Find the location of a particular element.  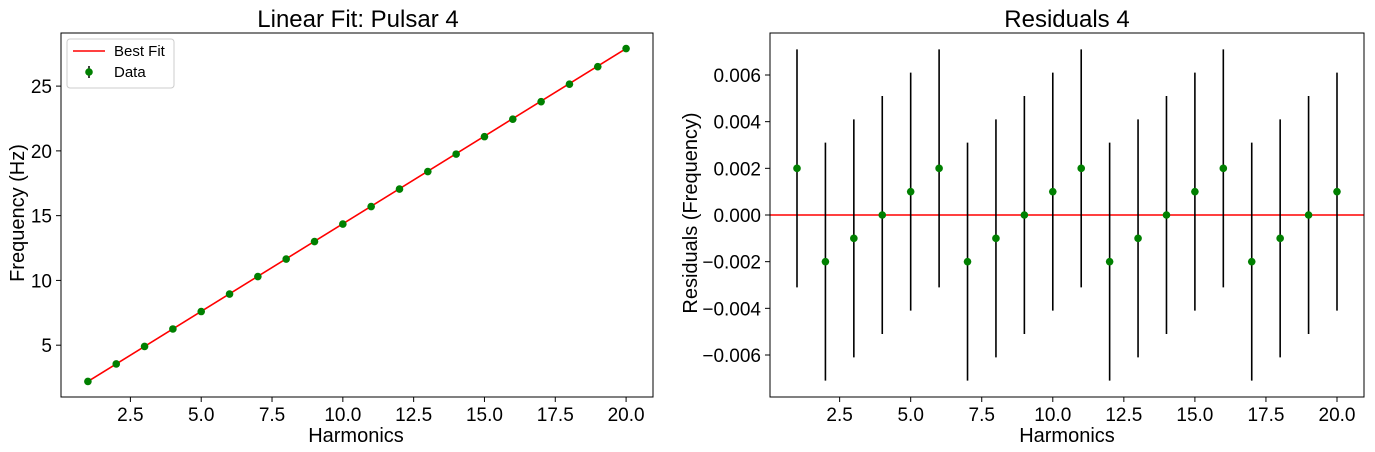

y-tick-label: 0.002 is located at coordinates (737, 169).